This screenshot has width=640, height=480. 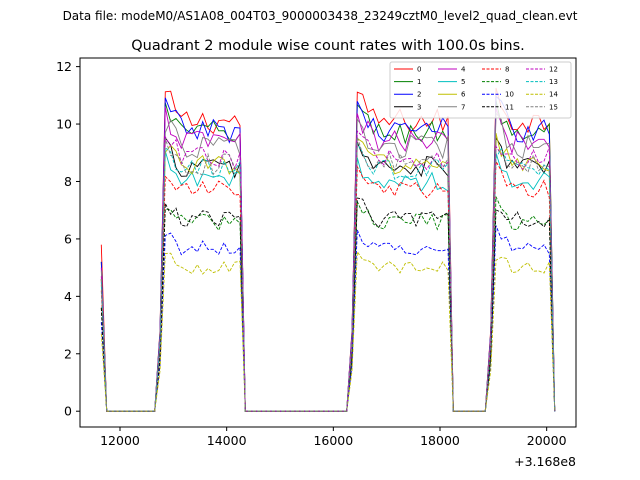 What do you see at coordinates (553, 107) in the screenshot?
I see `legend-label-15: 15` at bounding box center [553, 107].